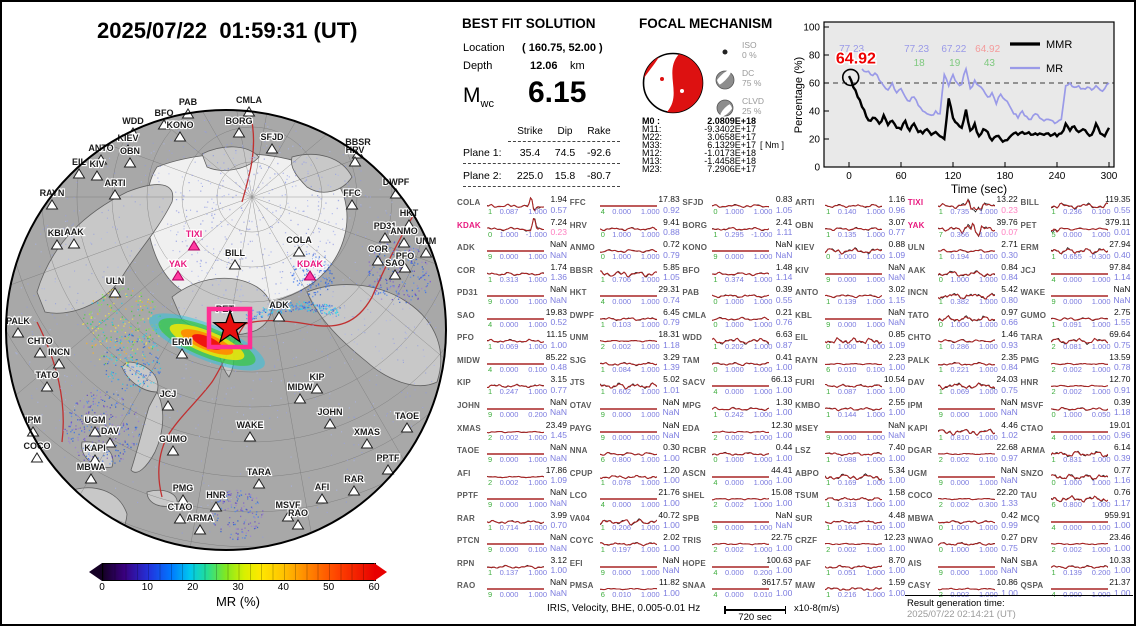 The image size is (1136, 626). What do you see at coordinates (322, 487) in the screenshot?
I see `station-label: AFI` at bounding box center [322, 487].